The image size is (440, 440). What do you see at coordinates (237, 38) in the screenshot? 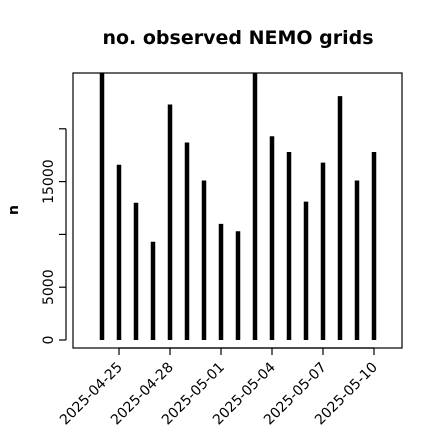
I see `chart-title: no. observed NEMO grids` at bounding box center [237, 38].